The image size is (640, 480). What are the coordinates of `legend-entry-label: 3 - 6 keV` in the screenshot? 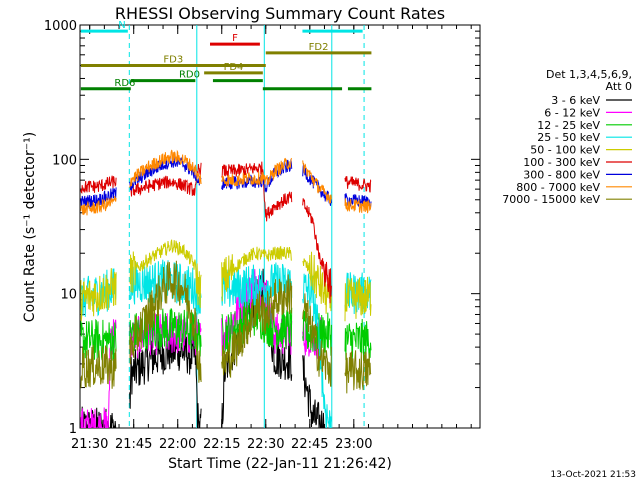 It's located at (575, 100).